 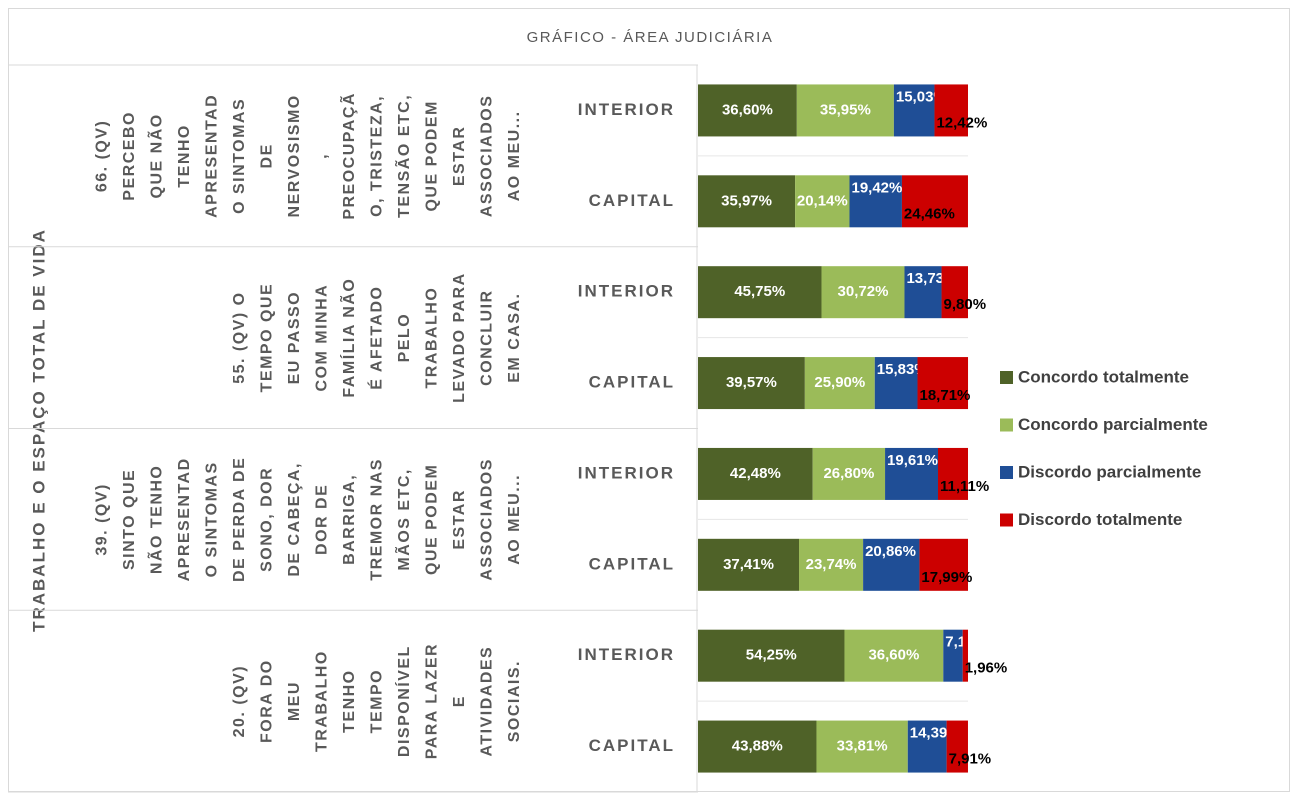 What do you see at coordinates (239, 519) in the screenshot?
I see `group-label: DE PERDA DE` at bounding box center [239, 519].